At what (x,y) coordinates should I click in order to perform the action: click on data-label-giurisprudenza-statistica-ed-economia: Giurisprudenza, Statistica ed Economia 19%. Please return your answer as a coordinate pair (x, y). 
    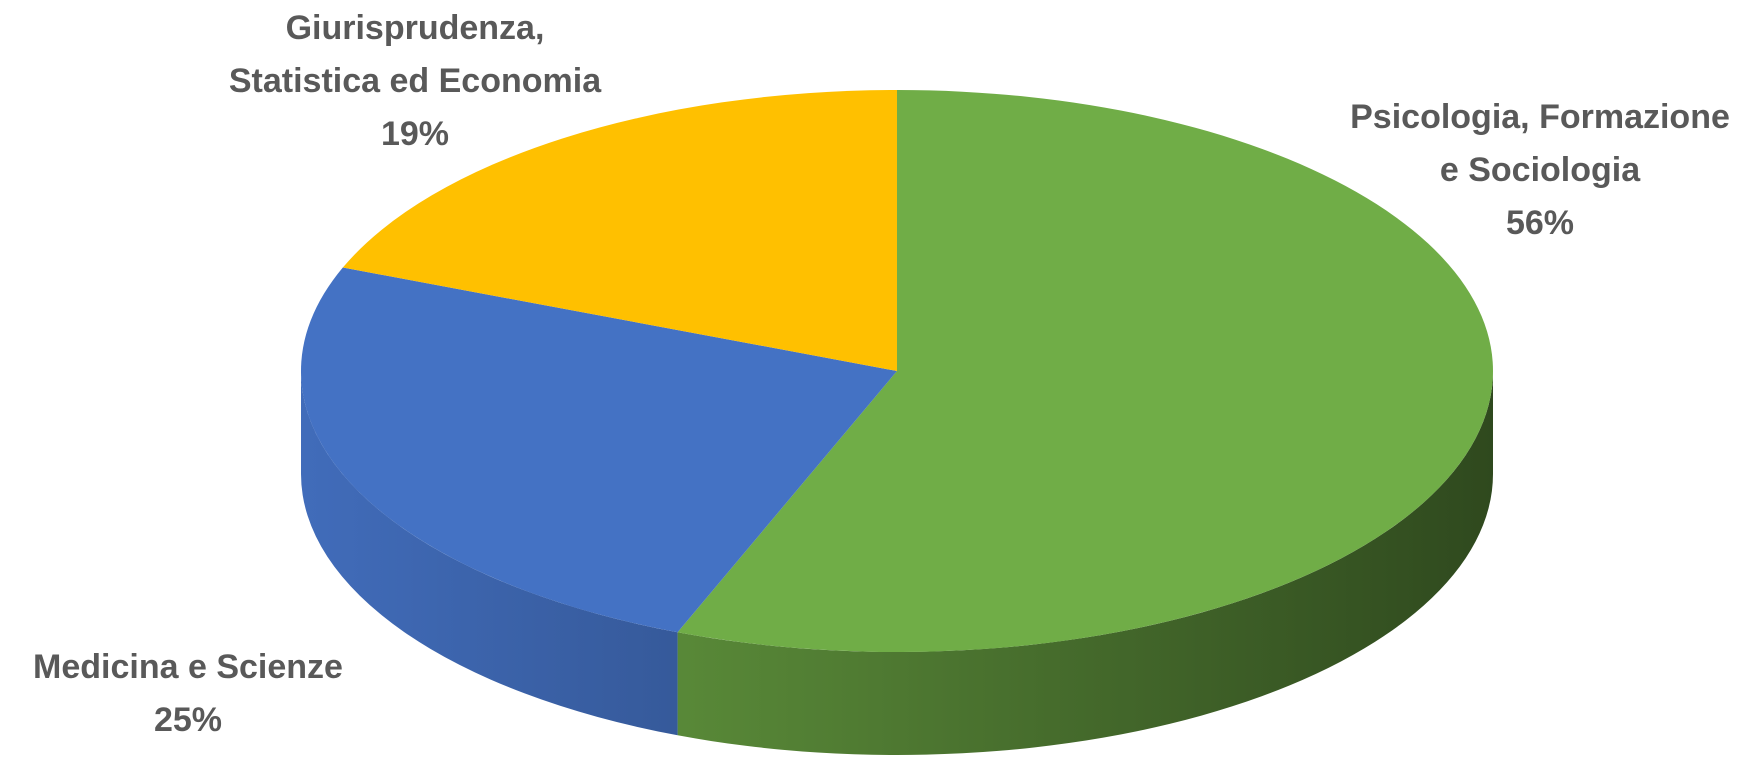
    Looking at the image, I should click on (415, 81).